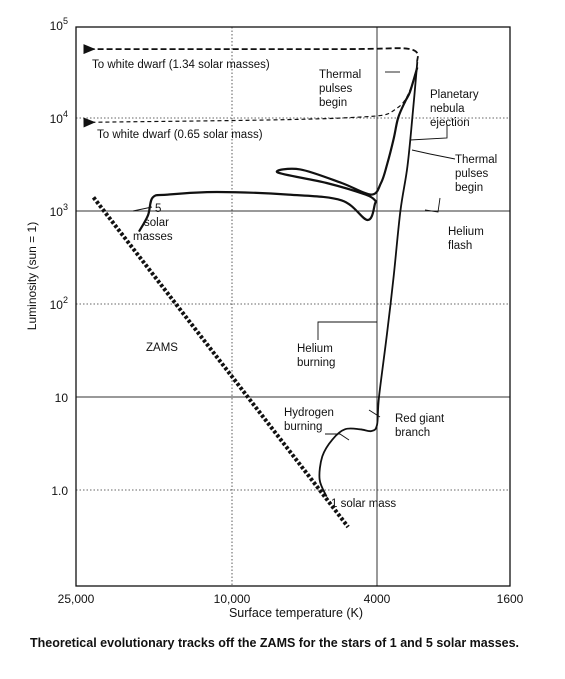 The width and height of the screenshot is (565, 679). What do you see at coordinates (420, 426) in the screenshot?
I see `label-red-giant-branch: Red giant branch` at bounding box center [420, 426].